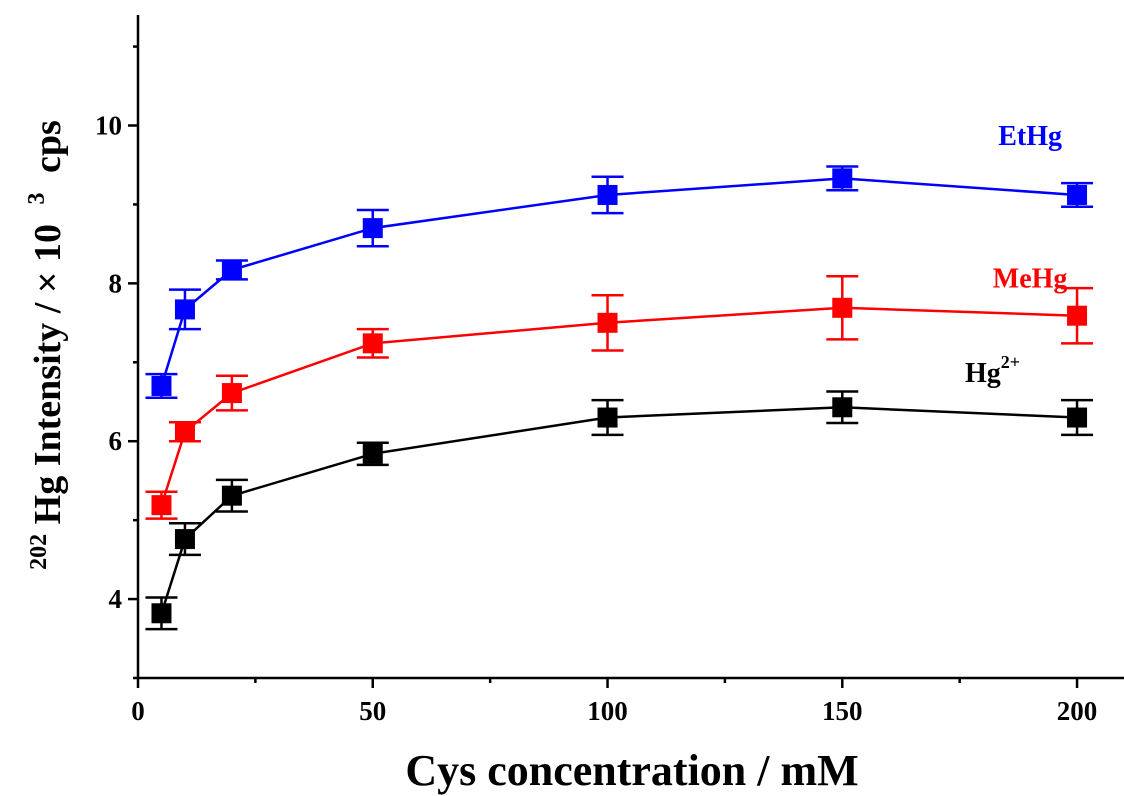 The height and width of the screenshot is (796, 1124). Describe the element at coordinates (39, 552) in the screenshot. I see `y-axis-title-superscript: 202` at that location.